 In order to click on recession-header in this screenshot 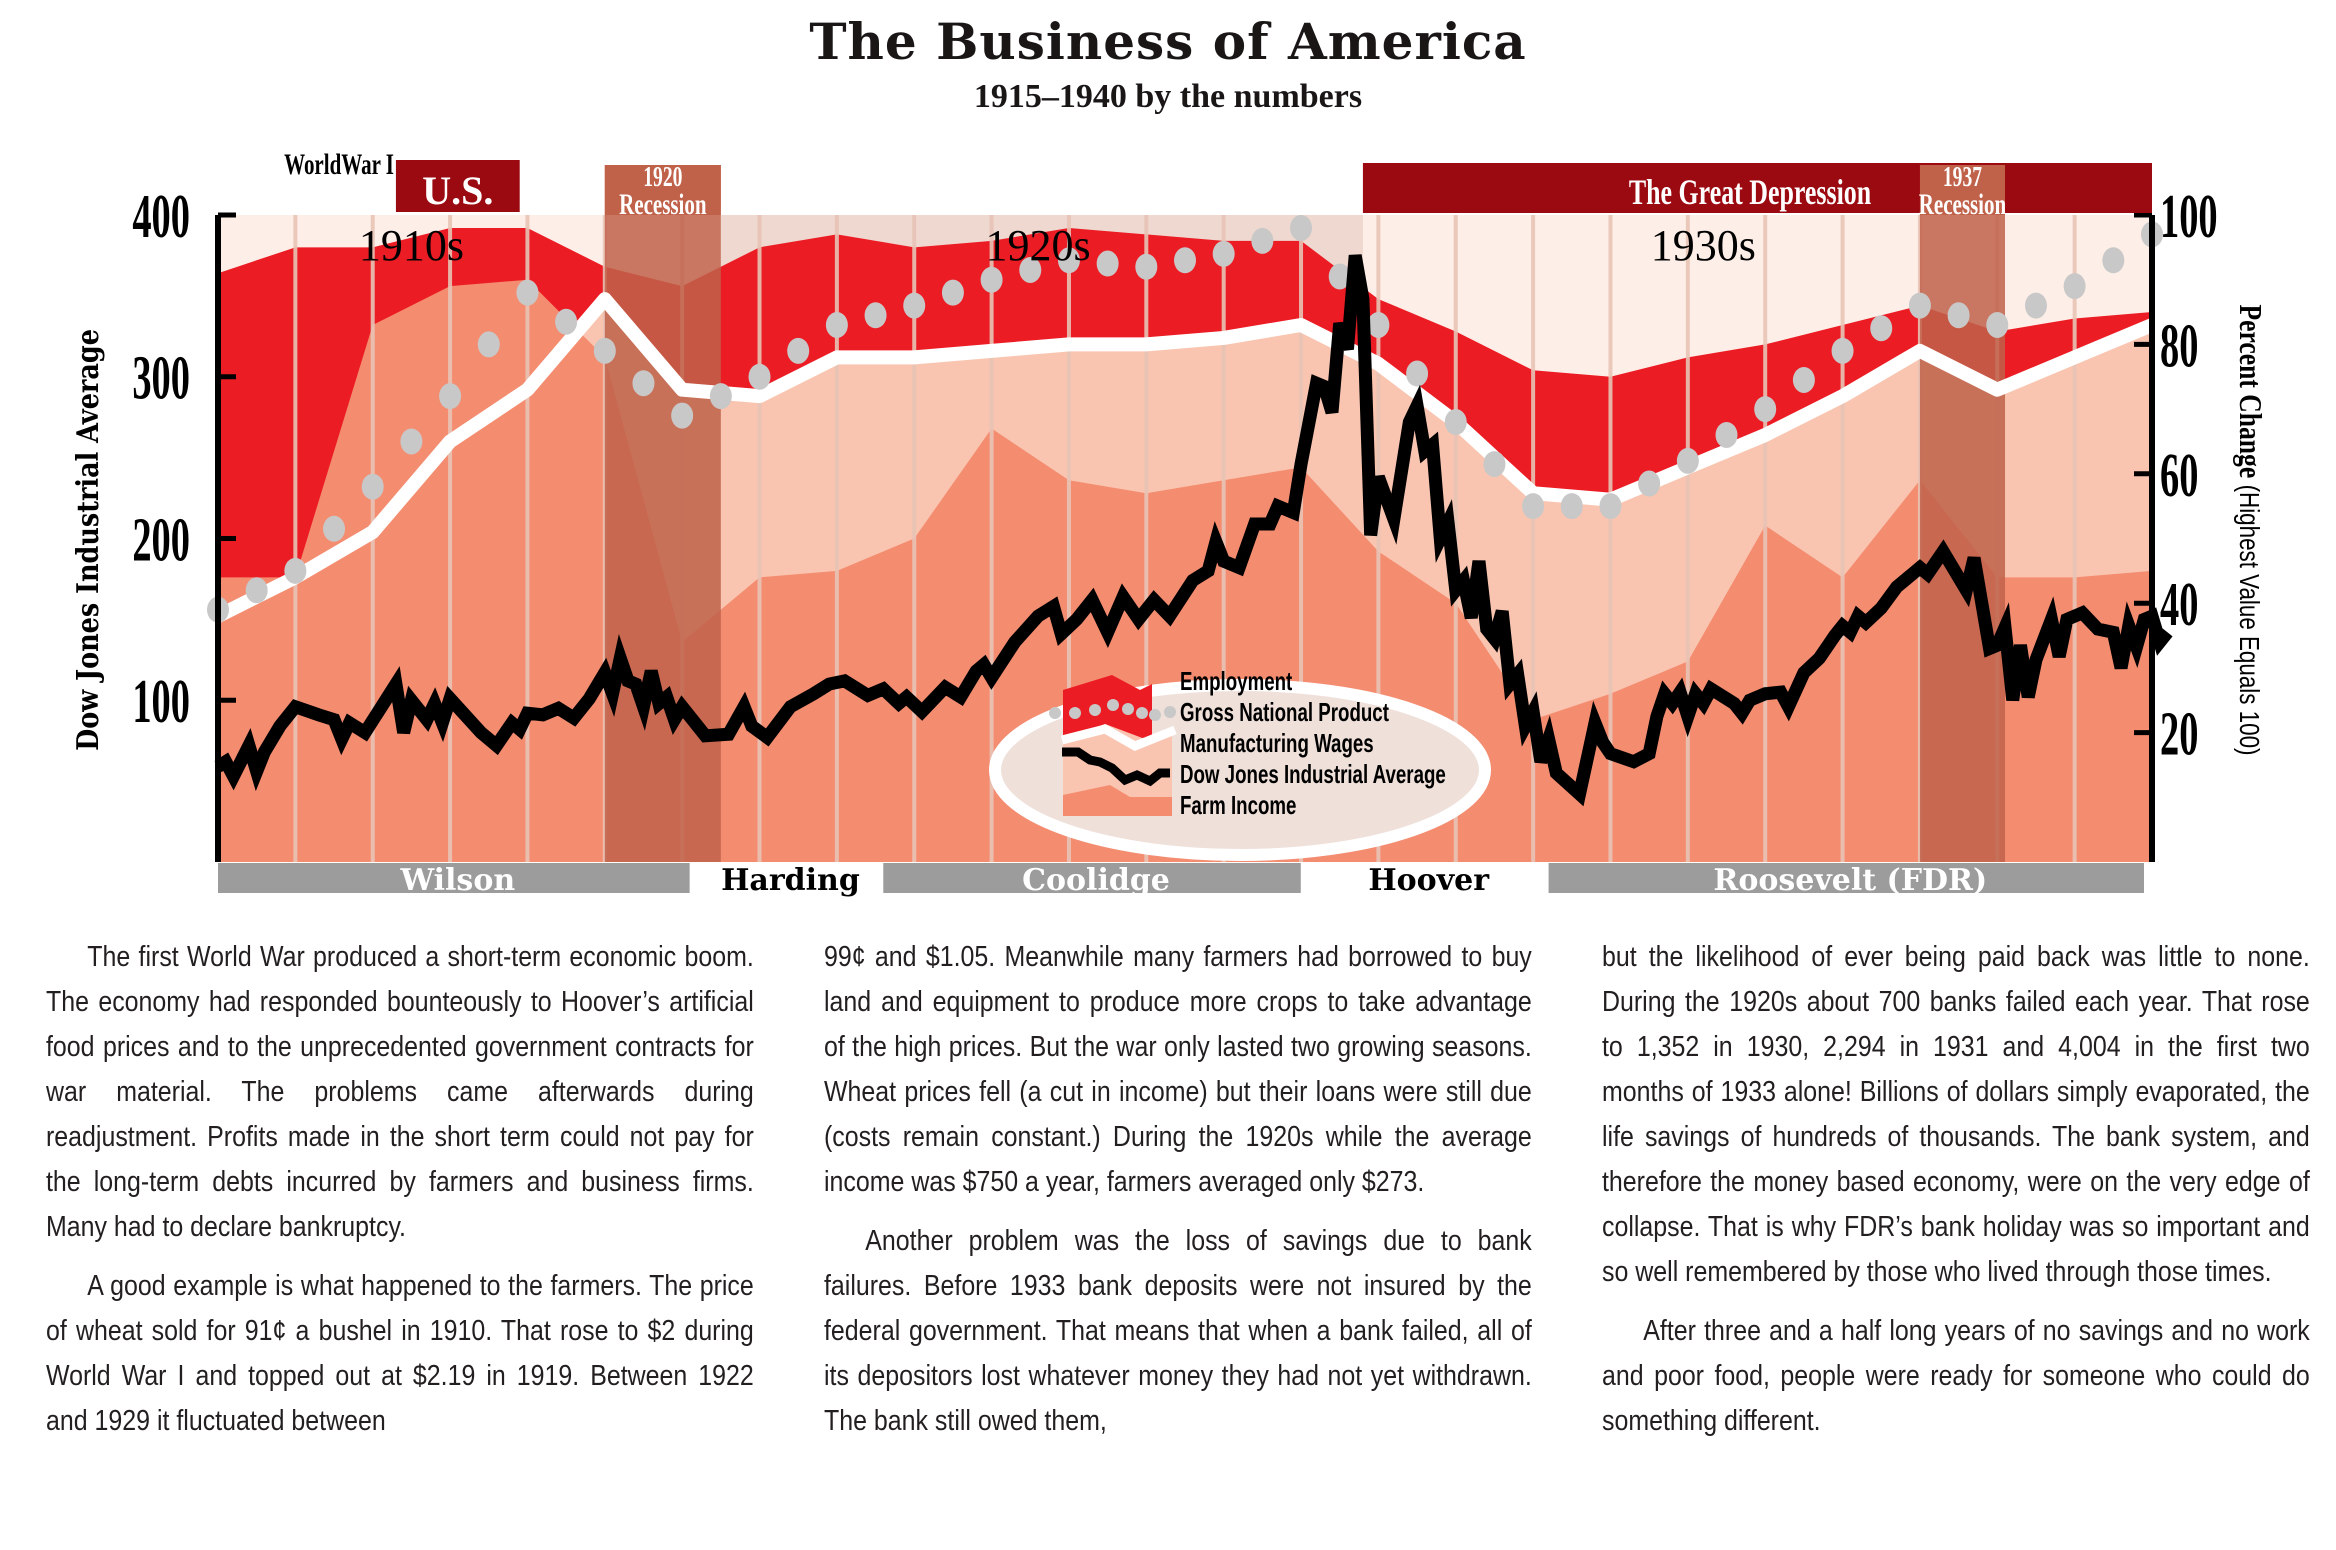, I will do `click(662, 190)`.